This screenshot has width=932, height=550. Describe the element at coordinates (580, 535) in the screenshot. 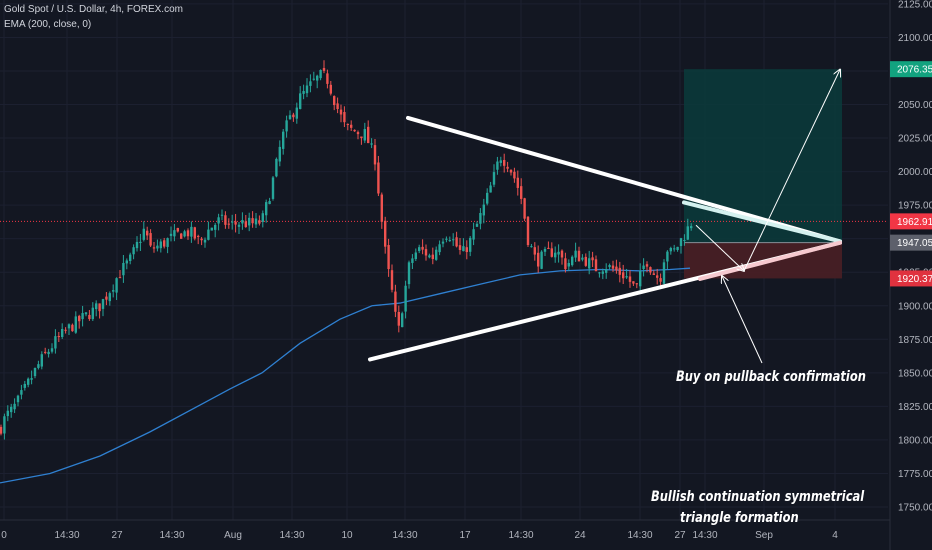

I see `time-tick-label: 24` at that location.